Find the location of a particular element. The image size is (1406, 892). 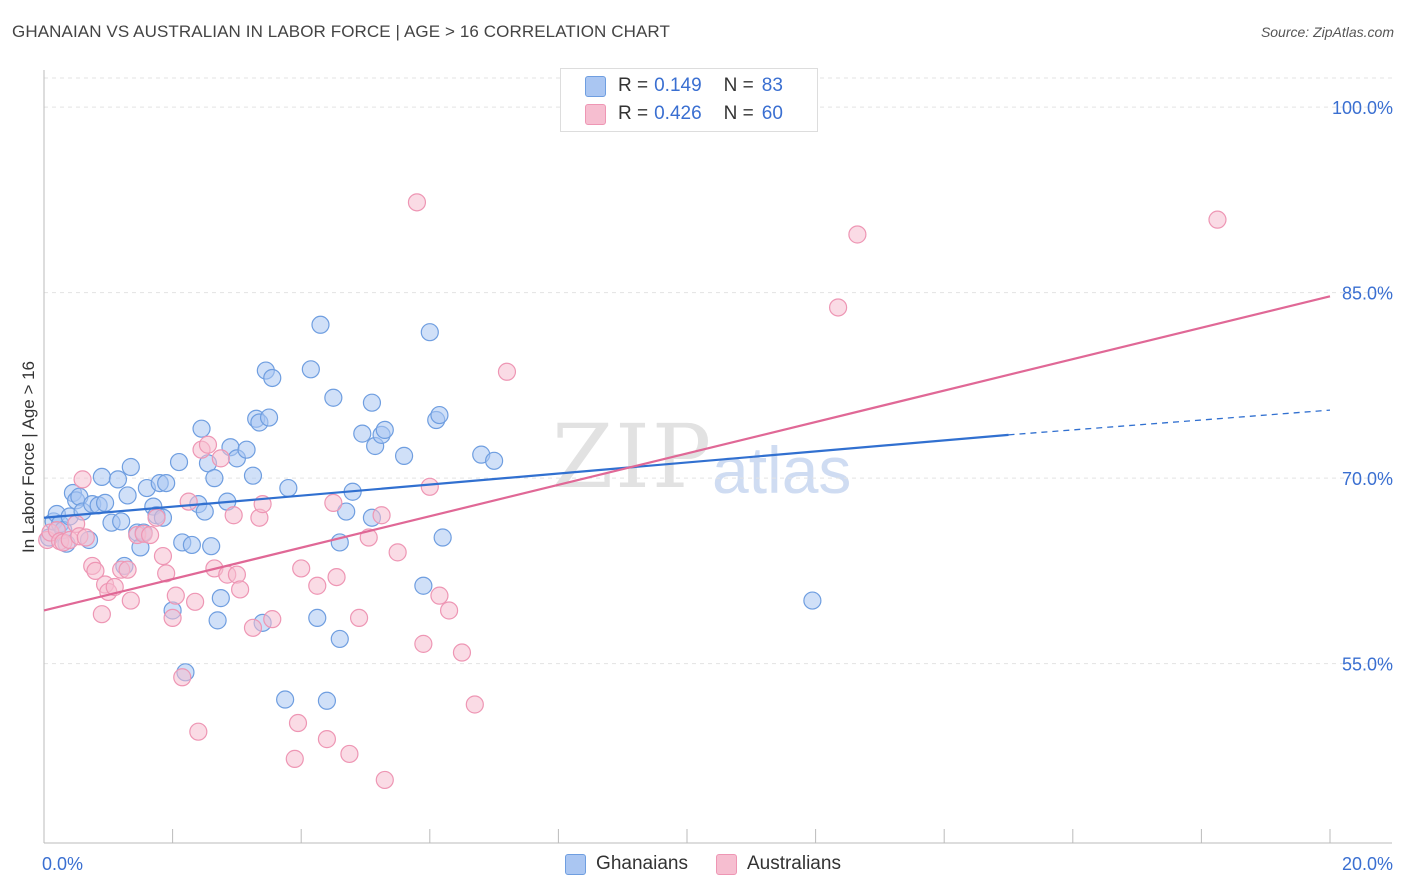

watermark-atlas: atlas is located at coordinates (782, 470).